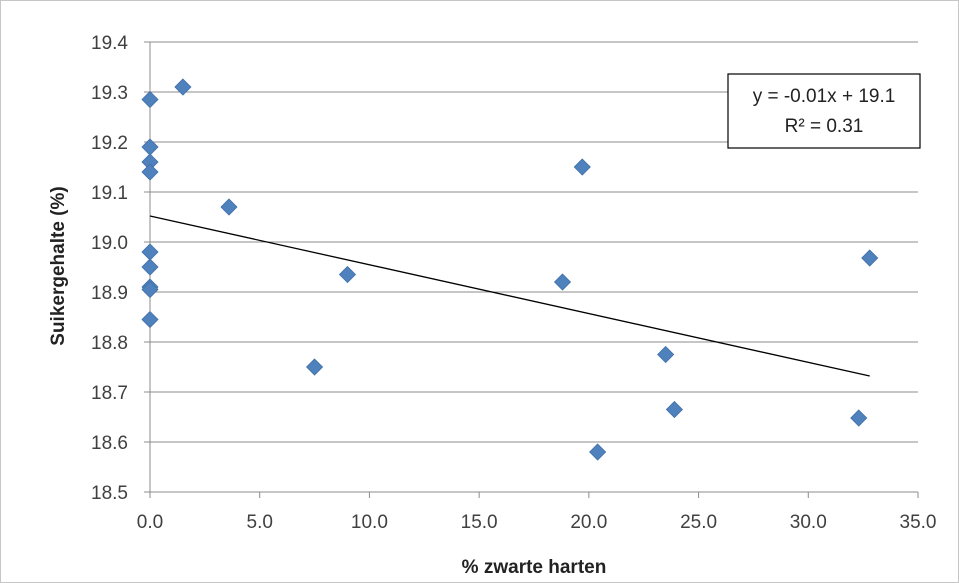  Describe the element at coordinates (109, 43) in the screenshot. I see `y-tick-label: 19.4` at that location.